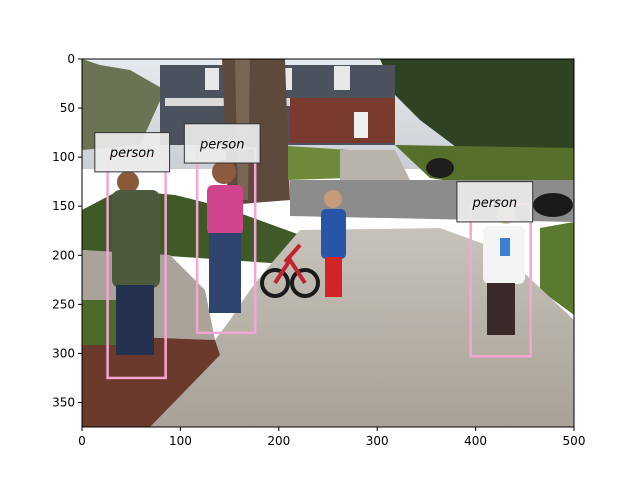  Describe the element at coordinates (574, 441) in the screenshot. I see `x-tick-label: 500` at that location.